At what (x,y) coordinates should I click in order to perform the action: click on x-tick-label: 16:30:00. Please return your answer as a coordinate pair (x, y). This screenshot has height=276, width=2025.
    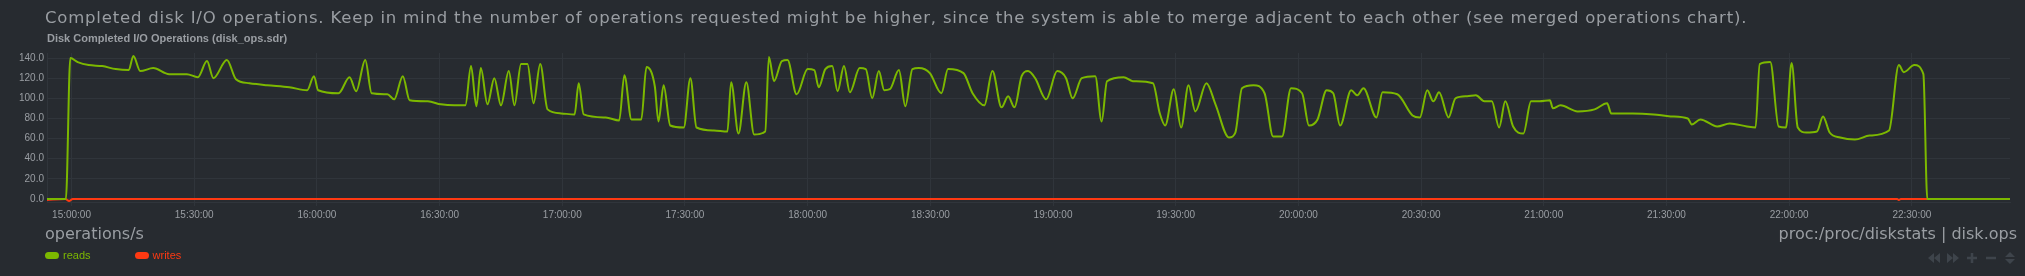
    Looking at the image, I should click on (440, 214).